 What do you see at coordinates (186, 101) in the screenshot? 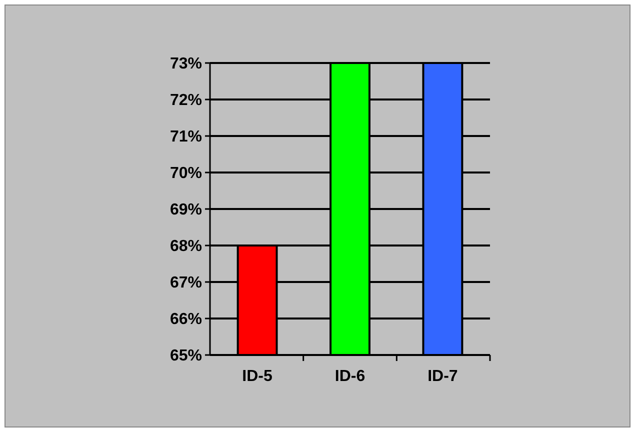
I see `y-tick-label: 72%` at bounding box center [186, 101].